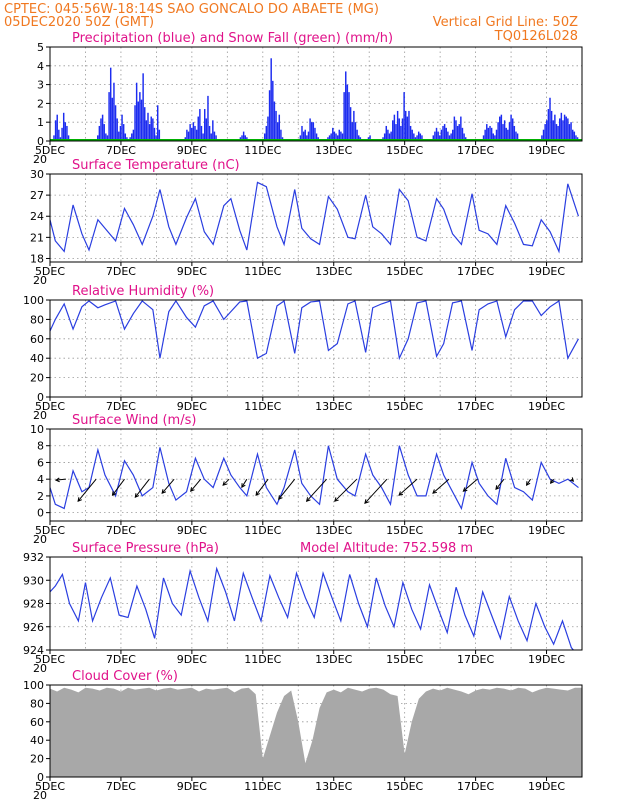  I want to click on cloud-plot, so click(316, 732).